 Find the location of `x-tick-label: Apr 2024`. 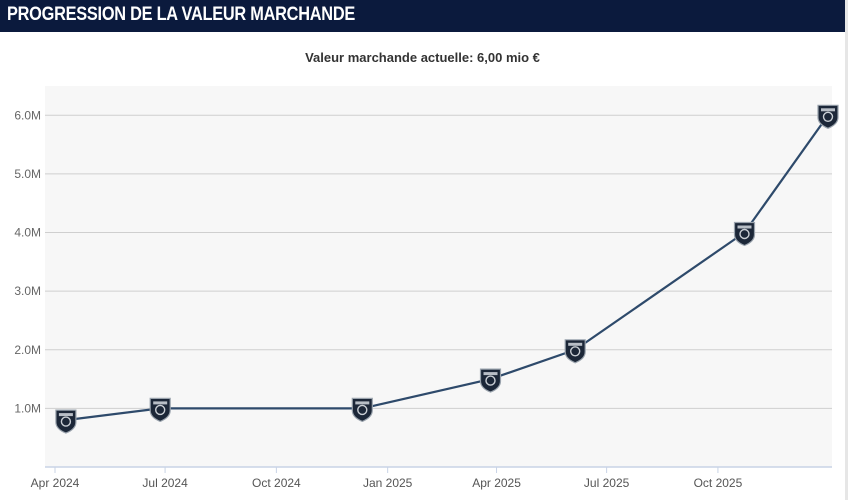

x-tick-label: Apr 2024 is located at coordinates (55, 483).